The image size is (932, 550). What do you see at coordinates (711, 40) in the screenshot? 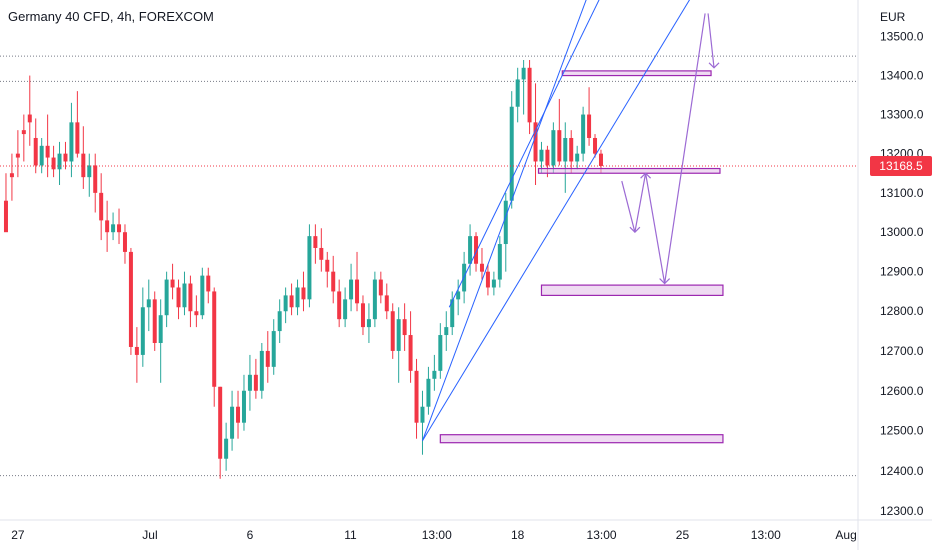
I see `forecast-path` at bounding box center [711, 40].